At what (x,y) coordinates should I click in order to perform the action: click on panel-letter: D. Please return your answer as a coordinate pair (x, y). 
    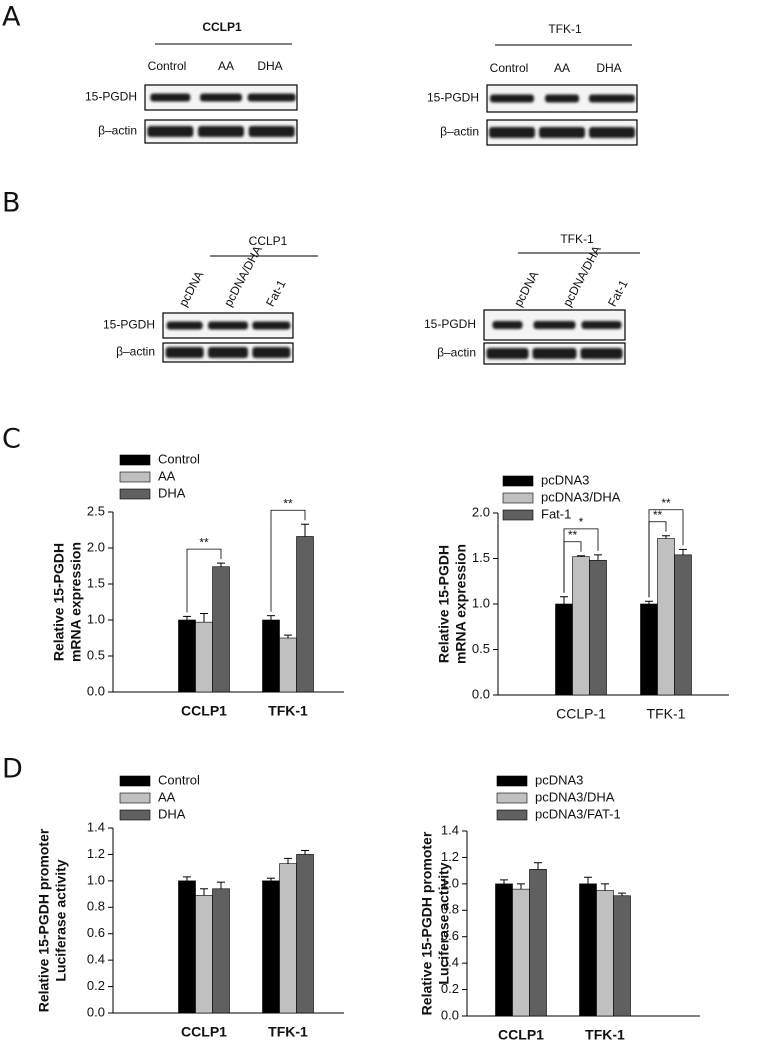
    Looking at the image, I should click on (12, 769).